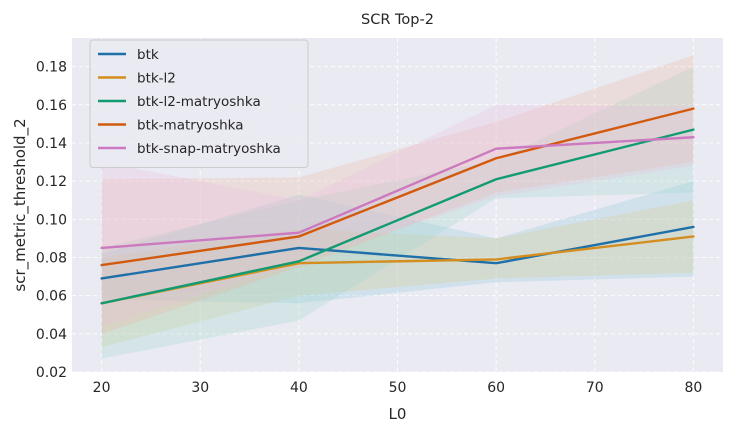 Image resolution: width=734 pixels, height=433 pixels. Describe the element at coordinates (51, 144) in the screenshot. I see `y-tick-label: 0.14` at that location.